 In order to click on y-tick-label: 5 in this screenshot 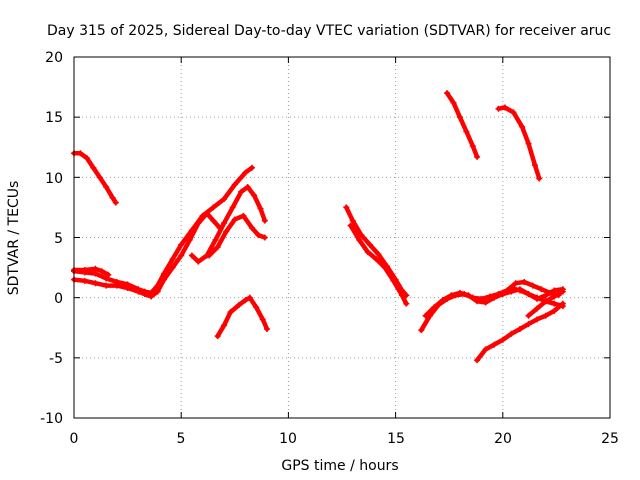, I will do `click(58, 239)`.